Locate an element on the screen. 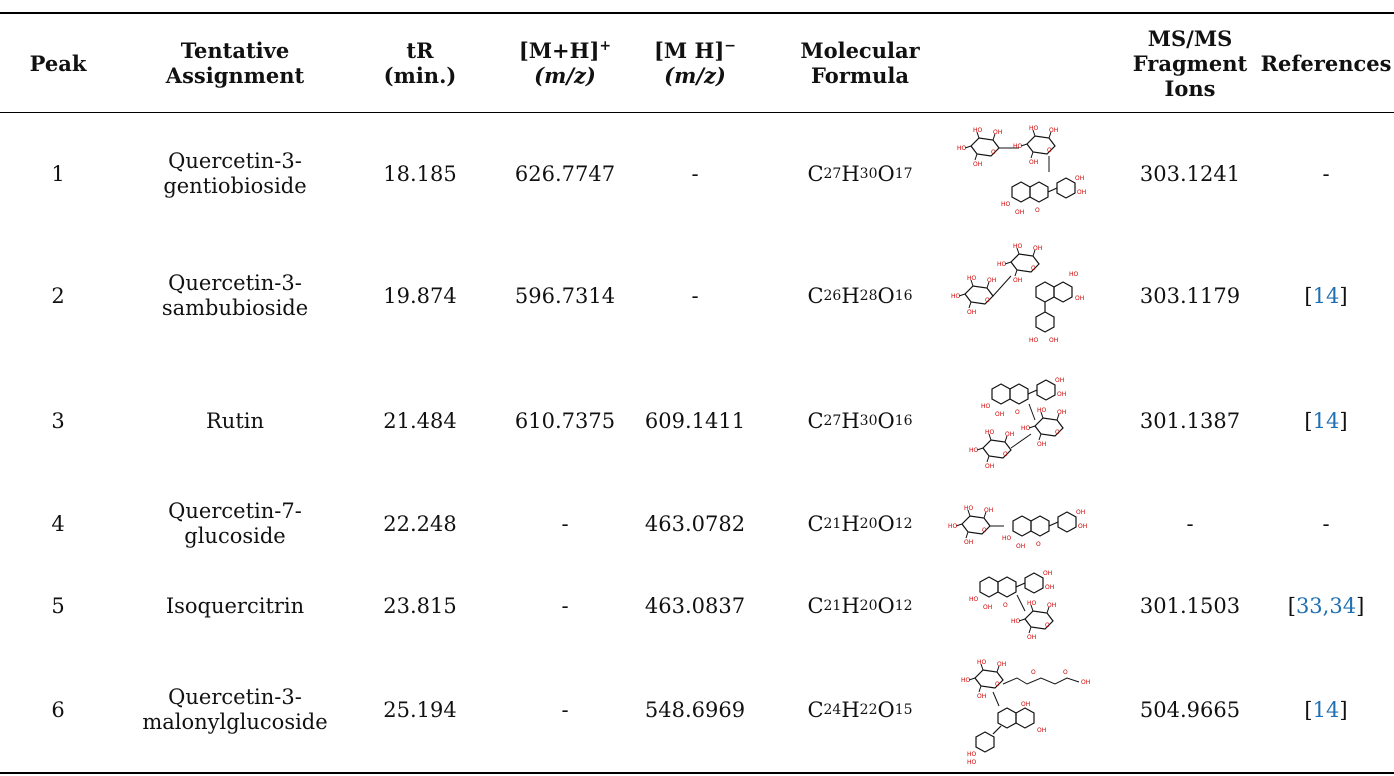 The height and width of the screenshot is (776, 1394). header-mh-positive-line2: (m/z) is located at coordinates (565, 75).